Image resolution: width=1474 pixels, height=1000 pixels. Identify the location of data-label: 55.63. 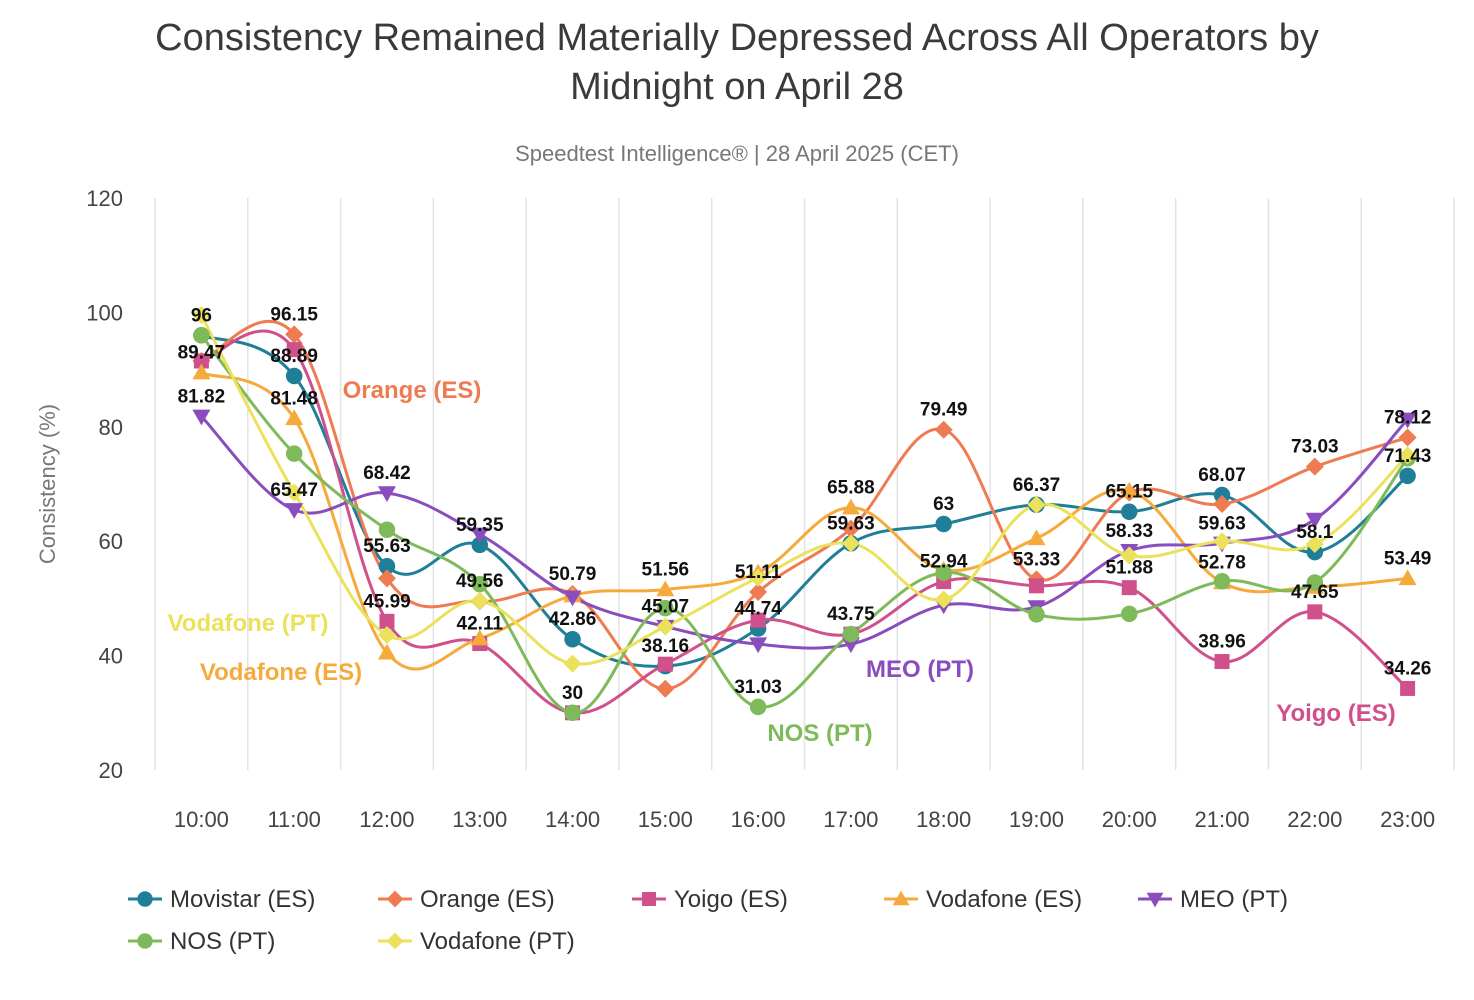
(387, 546).